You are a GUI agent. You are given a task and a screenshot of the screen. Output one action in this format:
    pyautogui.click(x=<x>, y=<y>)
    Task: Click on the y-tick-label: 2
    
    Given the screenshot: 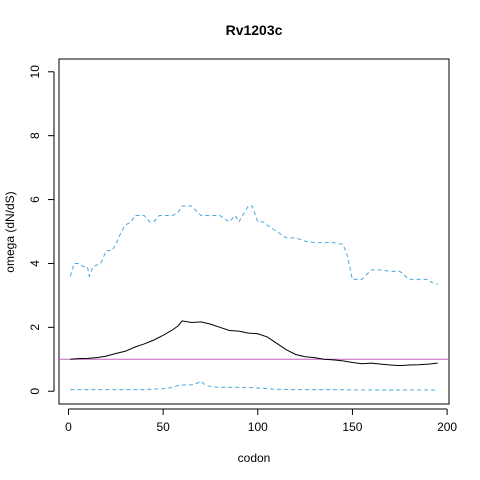 What is the action you would take?
    pyautogui.click(x=35, y=327)
    